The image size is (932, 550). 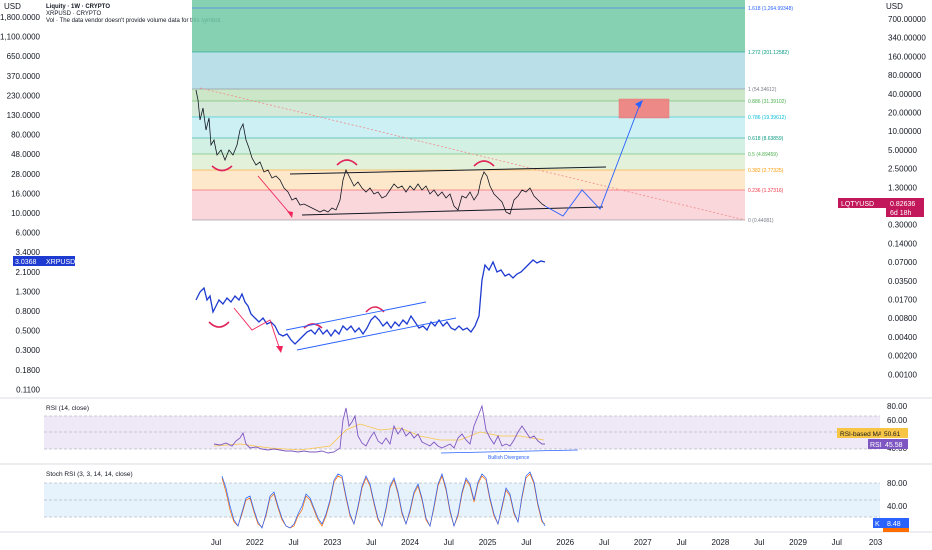 I want to click on svg-text: XRPUSD, so click(x=60, y=262).